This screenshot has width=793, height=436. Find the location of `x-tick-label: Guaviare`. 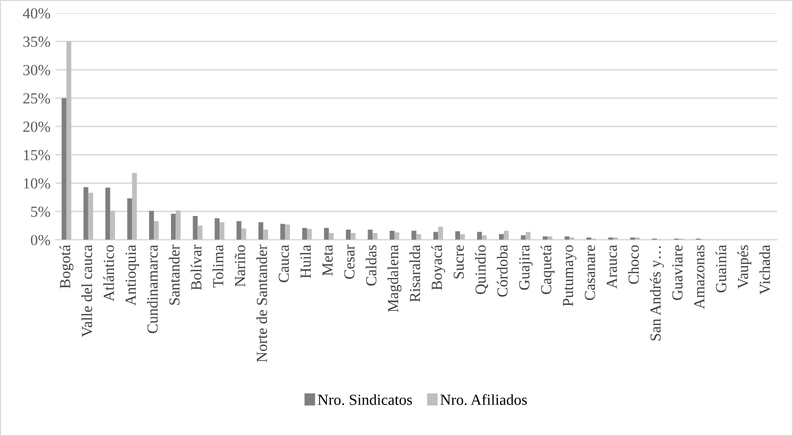

x-tick-label: Guaviare is located at coordinates (677, 272).